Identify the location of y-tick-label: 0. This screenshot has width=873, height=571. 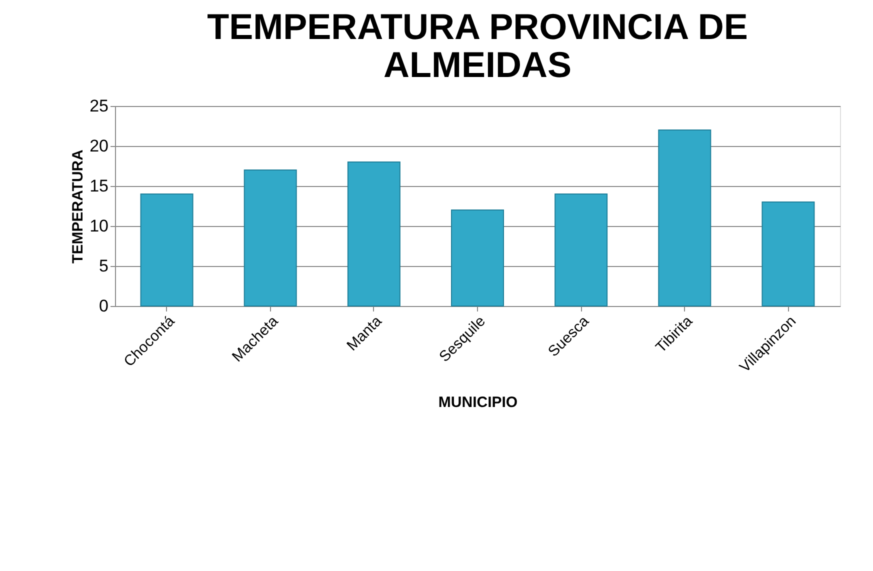
(103, 306).